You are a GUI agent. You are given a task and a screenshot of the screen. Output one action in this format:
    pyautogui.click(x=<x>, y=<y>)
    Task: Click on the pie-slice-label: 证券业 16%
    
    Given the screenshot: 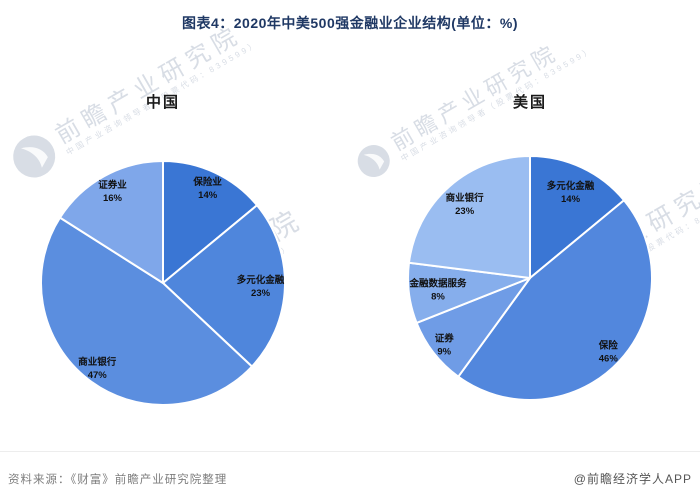 What is the action you would take?
    pyautogui.click(x=112, y=191)
    